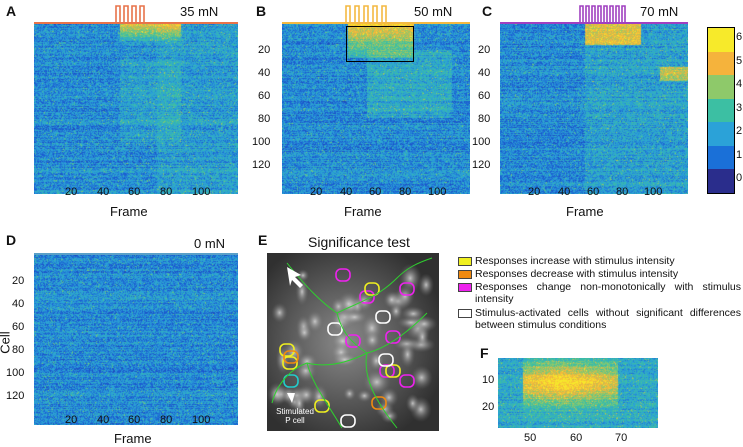 The width and height of the screenshot is (743, 447). Describe the element at coordinates (261, 165) in the screenshot. I see `ytick-b-120: 120` at that location.